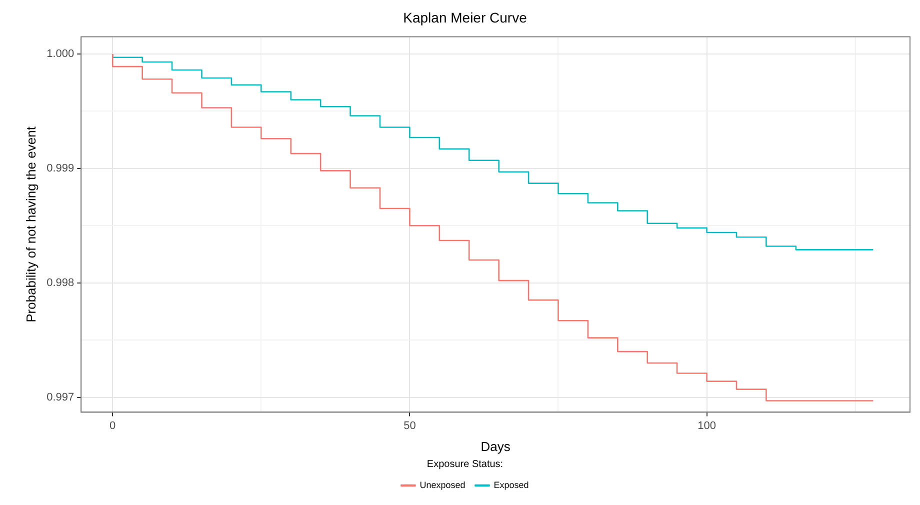 The image size is (920, 505). I want to click on y-tick-label: 0.997, so click(60, 397).